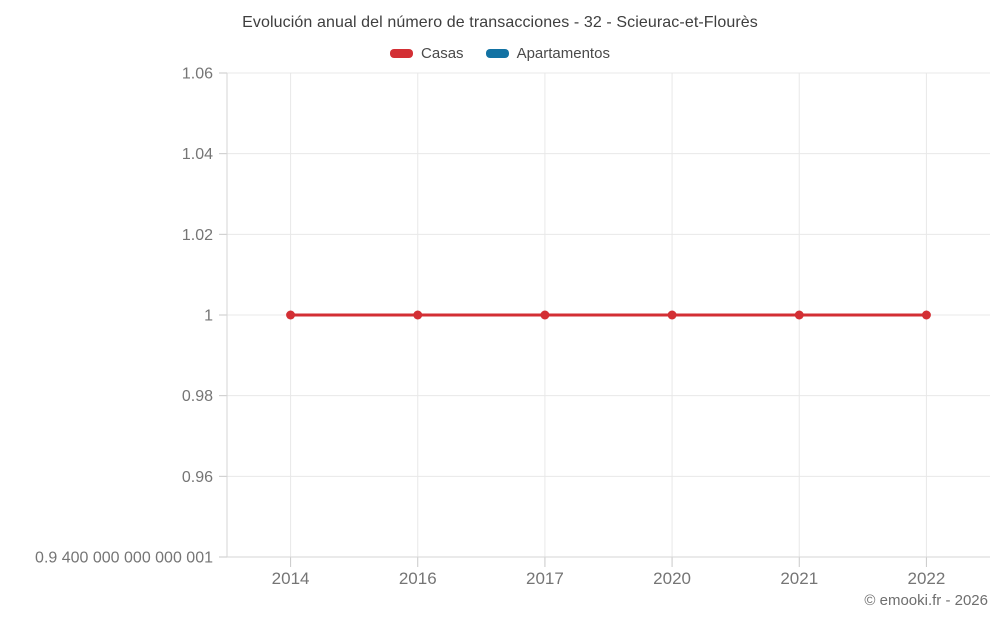  Describe the element at coordinates (291, 578) in the screenshot. I see `x-axis-label: 2014` at that location.